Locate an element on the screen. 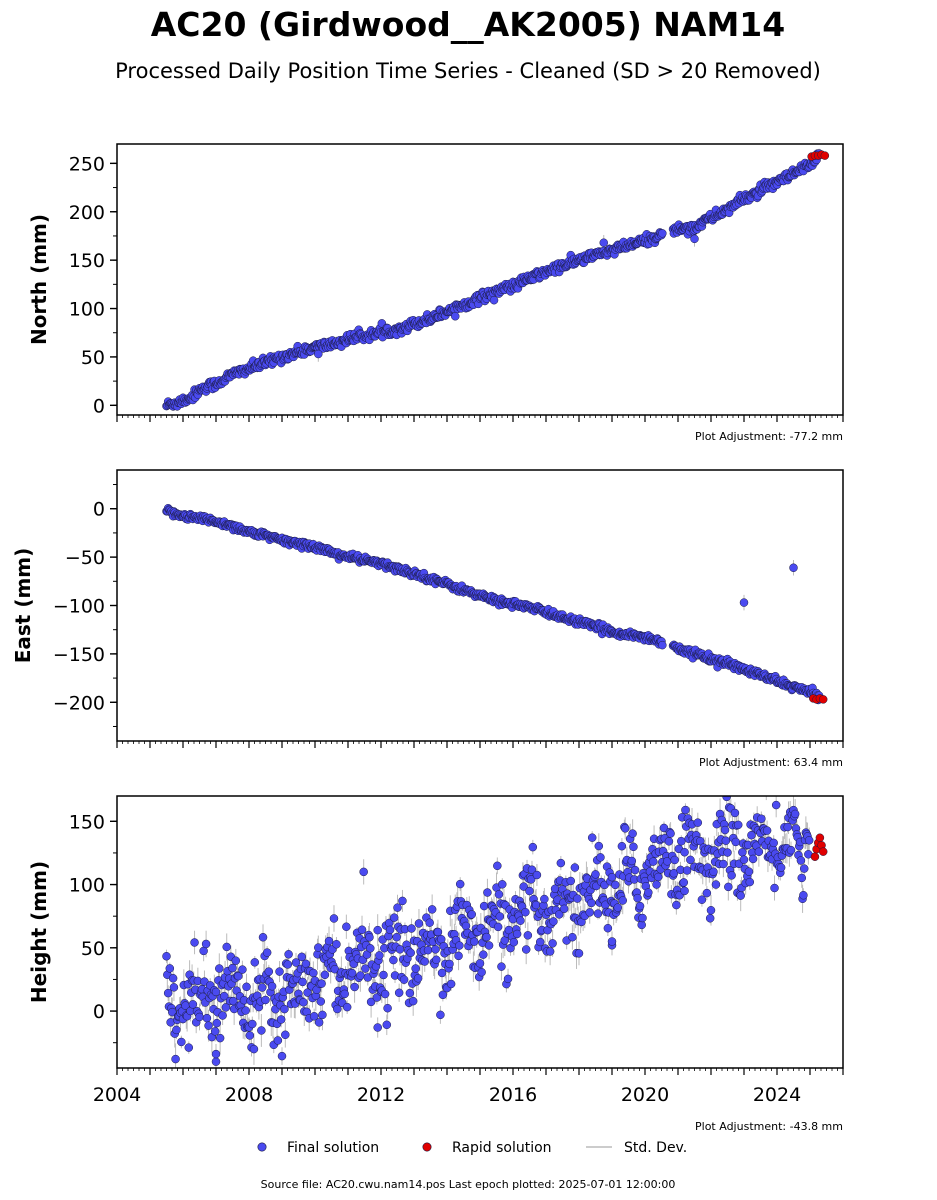 This screenshot has height=1200, width=937. east-rapid-point is located at coordinates (823, 699).